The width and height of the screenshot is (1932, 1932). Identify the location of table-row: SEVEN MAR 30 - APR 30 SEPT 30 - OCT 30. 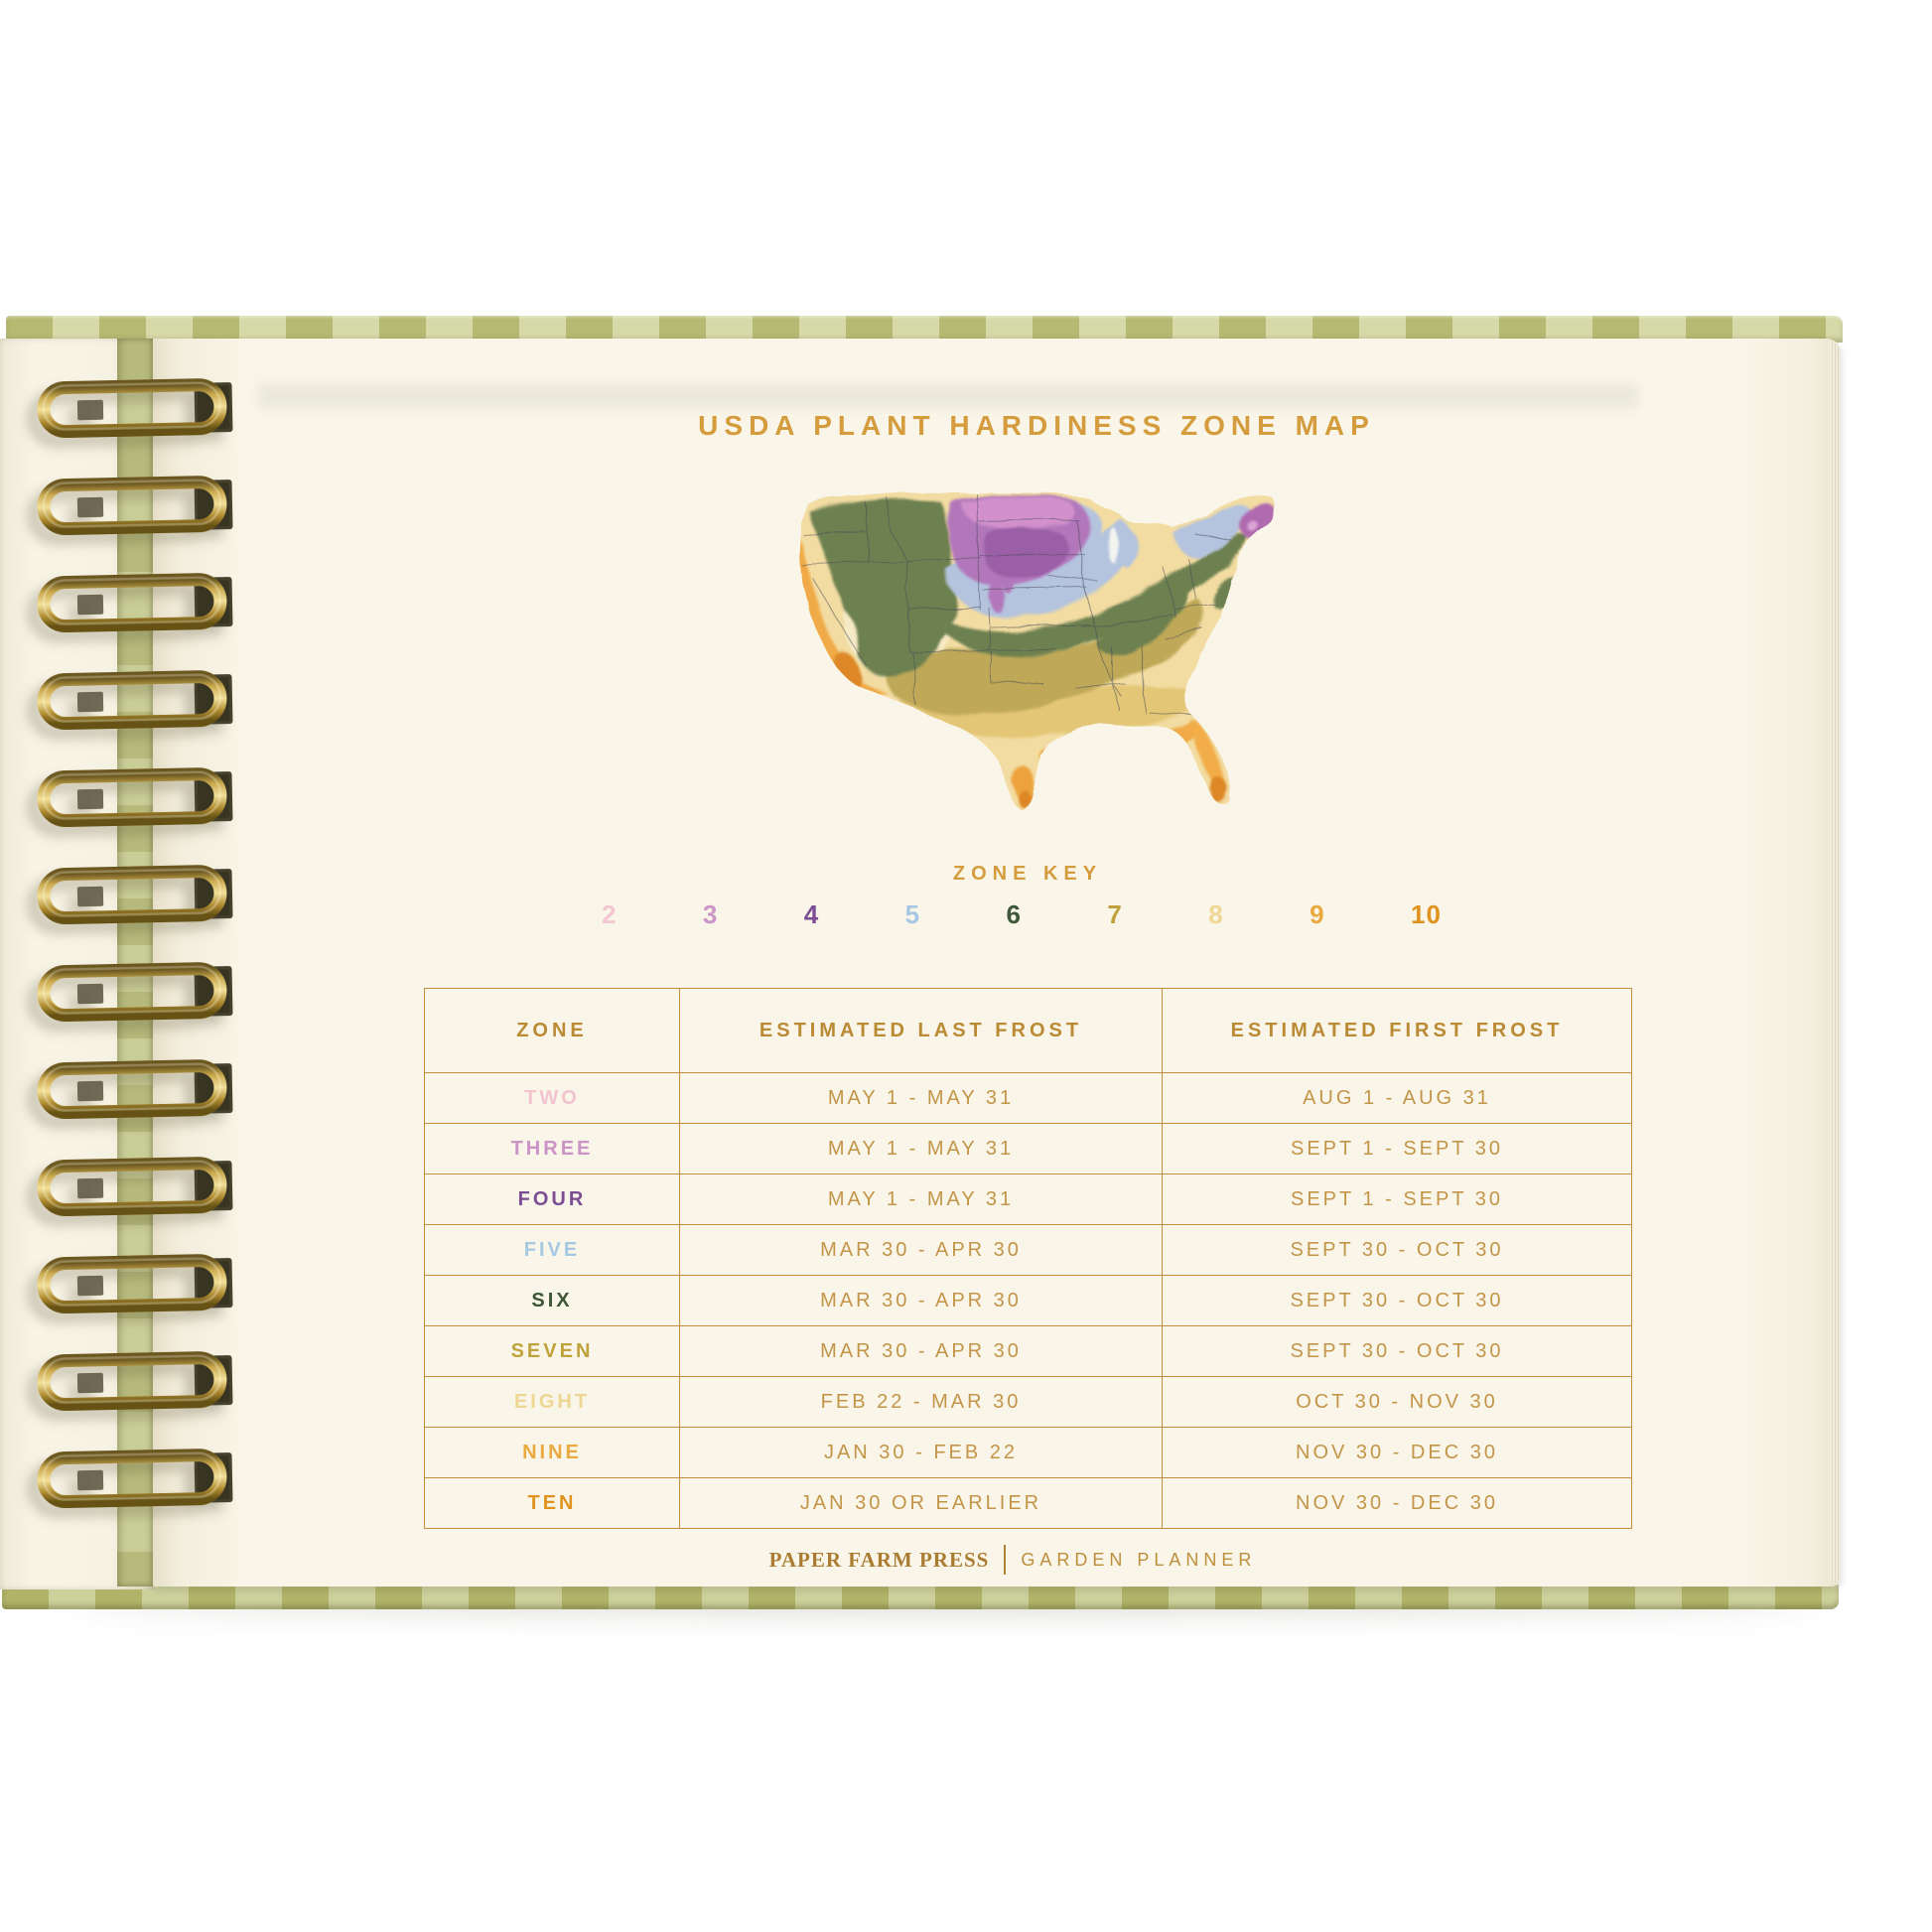
(1028, 1351).